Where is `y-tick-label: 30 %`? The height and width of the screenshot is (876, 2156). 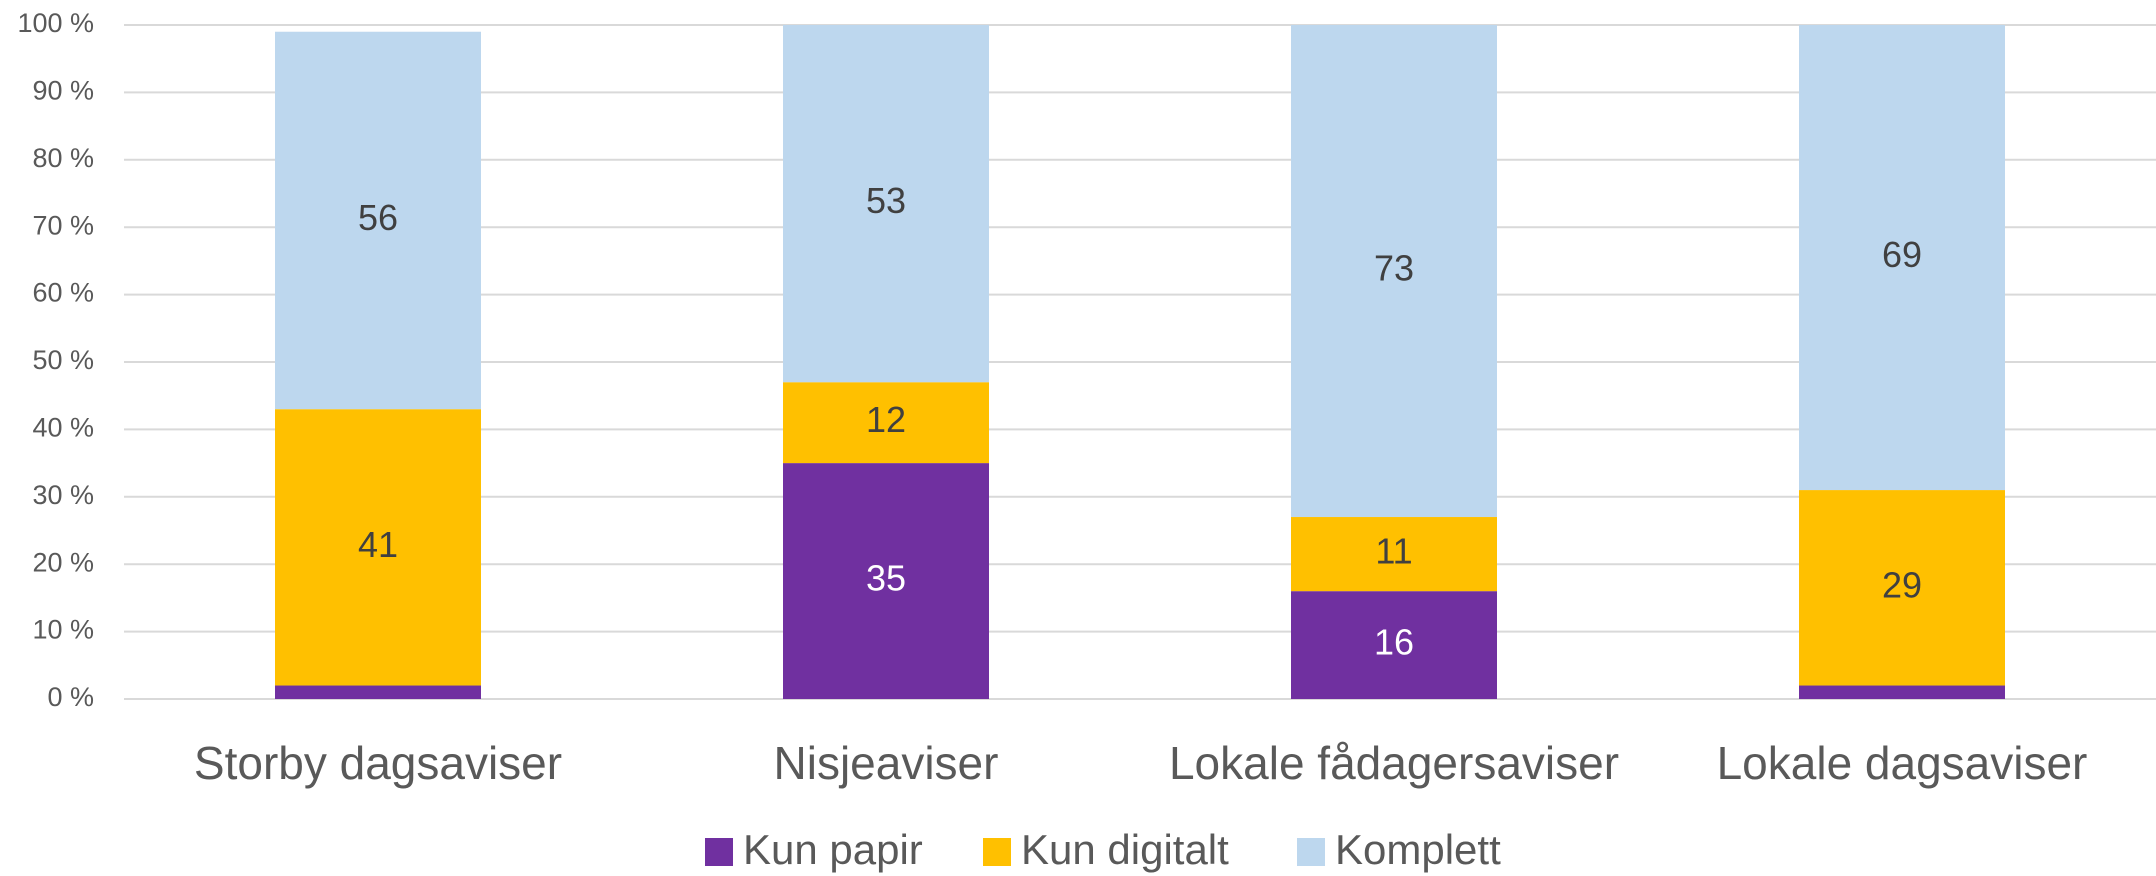 y-tick-label: 30 % is located at coordinates (63, 495).